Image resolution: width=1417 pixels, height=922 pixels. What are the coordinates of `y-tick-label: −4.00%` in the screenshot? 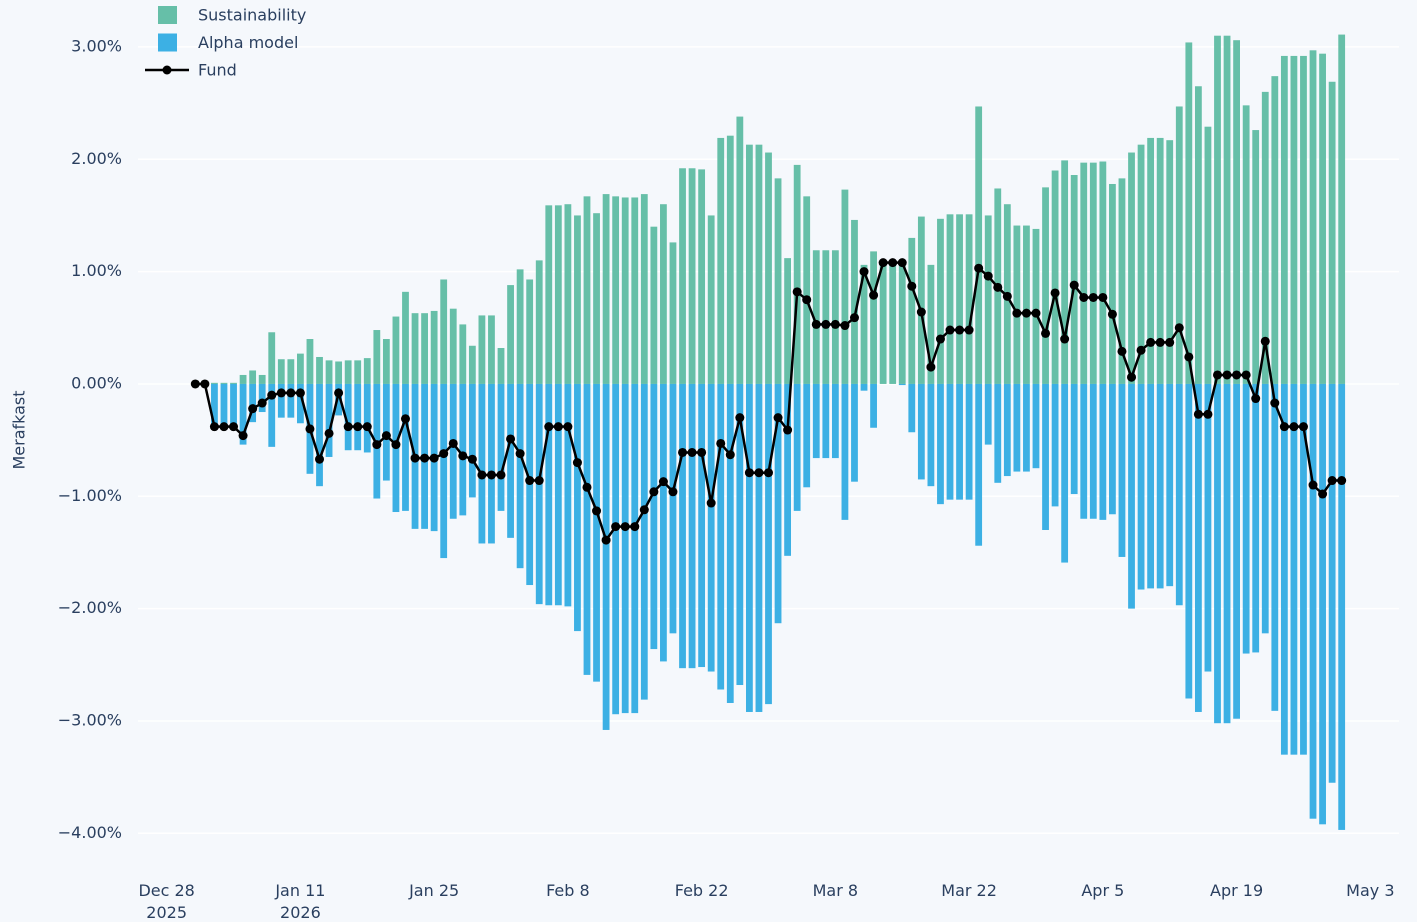 It's located at (90, 832).